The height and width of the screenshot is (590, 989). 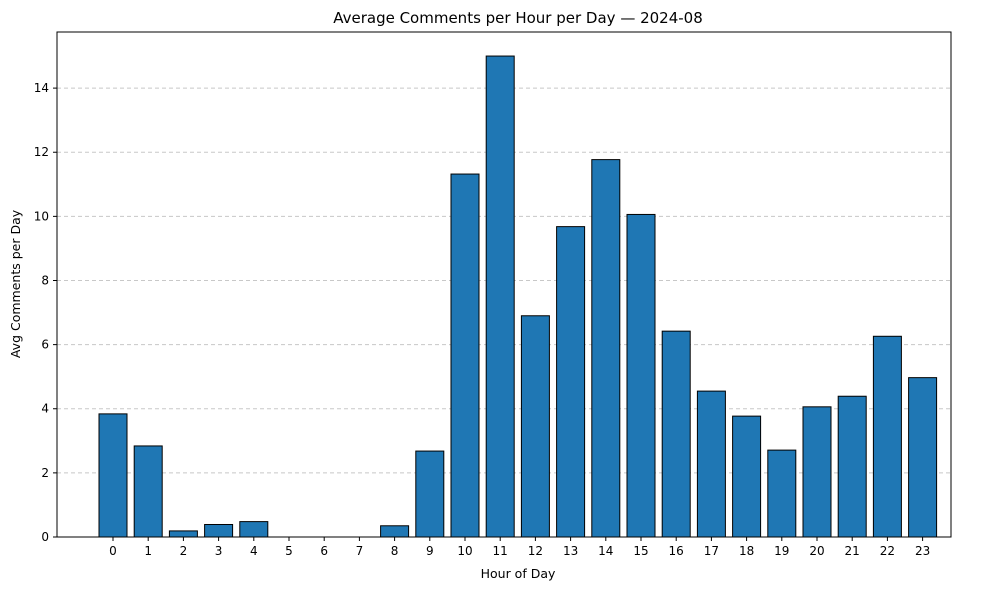 What do you see at coordinates (41, 216) in the screenshot?
I see `y-tick-label: 10` at bounding box center [41, 216].